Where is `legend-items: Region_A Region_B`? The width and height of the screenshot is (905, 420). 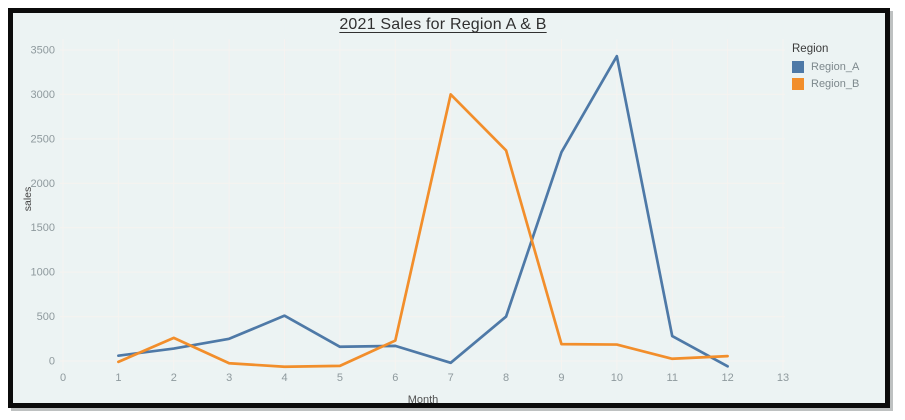
legend-items: Region_A Region_B is located at coordinates (825, 75).